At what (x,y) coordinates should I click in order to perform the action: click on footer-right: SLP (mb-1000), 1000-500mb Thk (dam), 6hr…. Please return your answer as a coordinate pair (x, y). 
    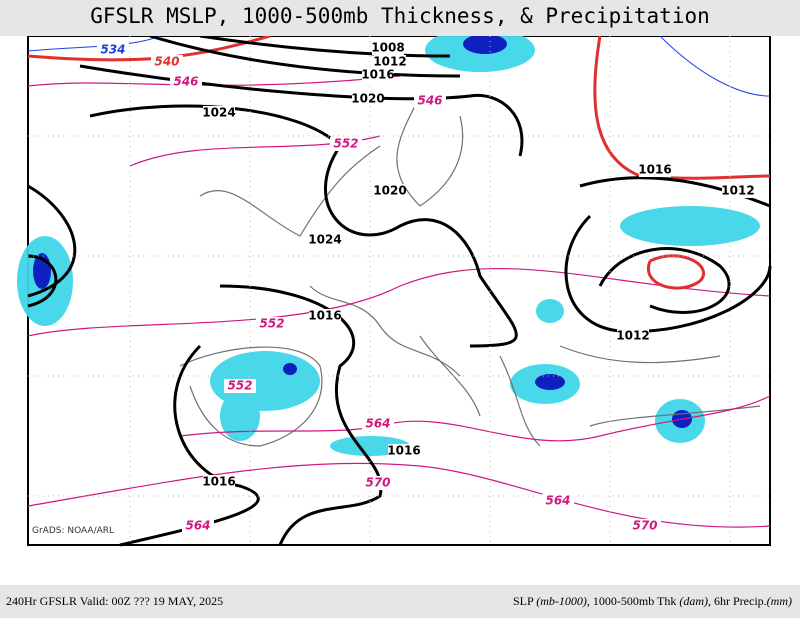
    Looking at the image, I should click on (652, 601).